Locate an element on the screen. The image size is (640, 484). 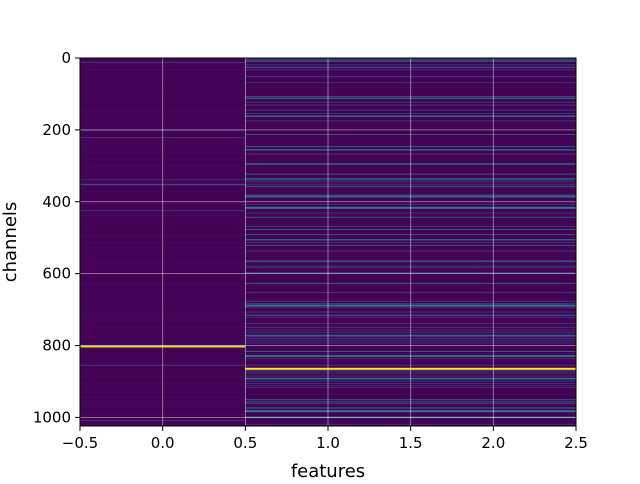
y-tick-label: 0 is located at coordinates (66, 58).